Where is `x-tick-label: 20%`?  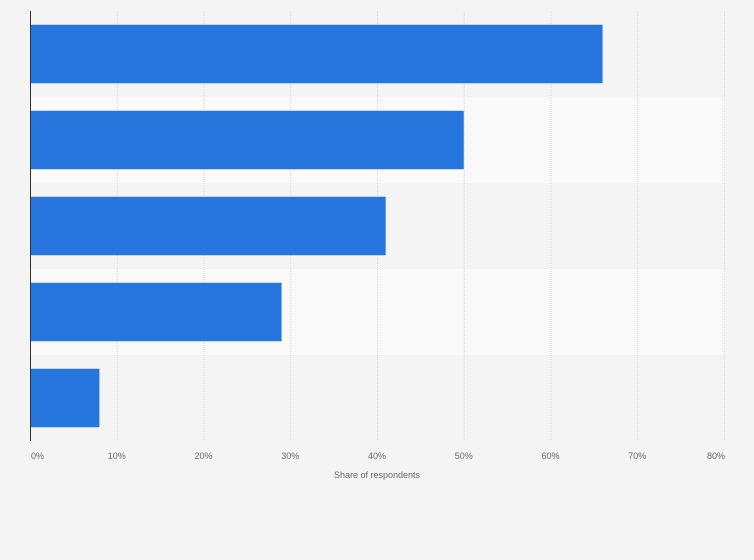
x-tick-label: 20% is located at coordinates (203, 456).